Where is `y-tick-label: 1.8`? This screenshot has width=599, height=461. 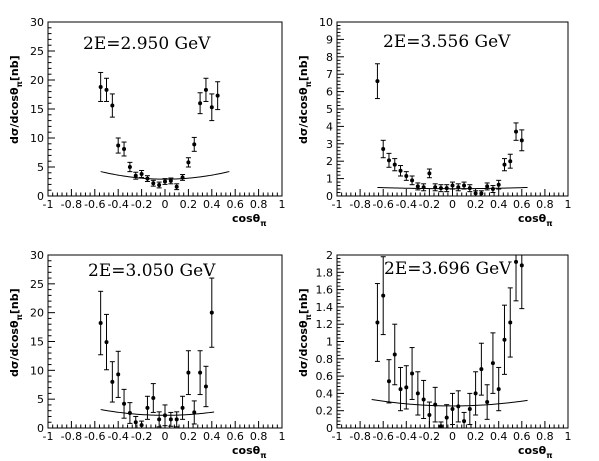
y-tick-label: 1.8 is located at coordinates (325, 272).